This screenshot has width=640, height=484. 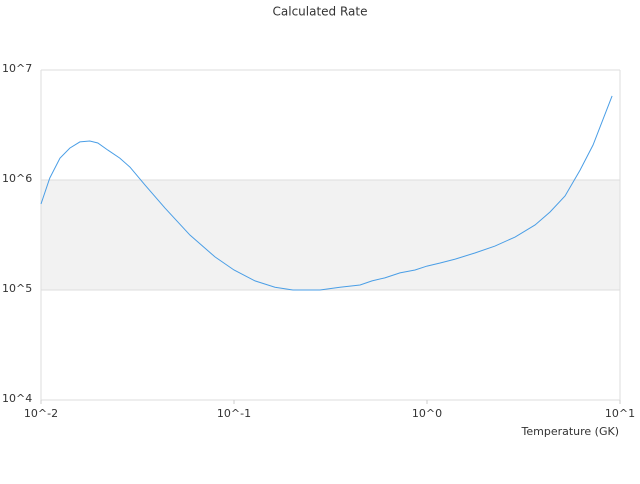 What do you see at coordinates (41, 413) in the screenshot?
I see `x-tick-label: 10^-2` at bounding box center [41, 413].